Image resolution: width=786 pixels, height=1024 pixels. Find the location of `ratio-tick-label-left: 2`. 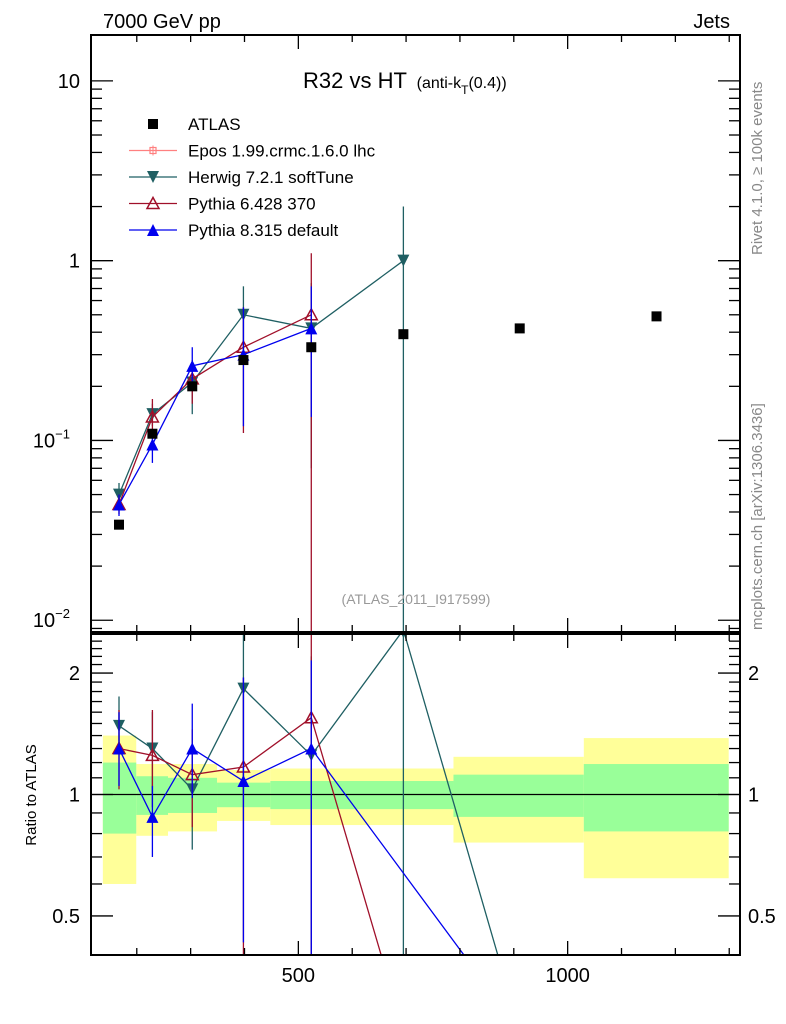

ratio-tick-label-left: 2 is located at coordinates (74, 674).